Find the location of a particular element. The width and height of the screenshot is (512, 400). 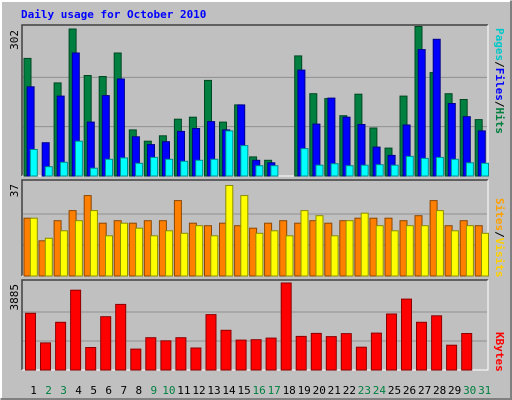

x-tick-label-29: 29 is located at coordinates (454, 390).